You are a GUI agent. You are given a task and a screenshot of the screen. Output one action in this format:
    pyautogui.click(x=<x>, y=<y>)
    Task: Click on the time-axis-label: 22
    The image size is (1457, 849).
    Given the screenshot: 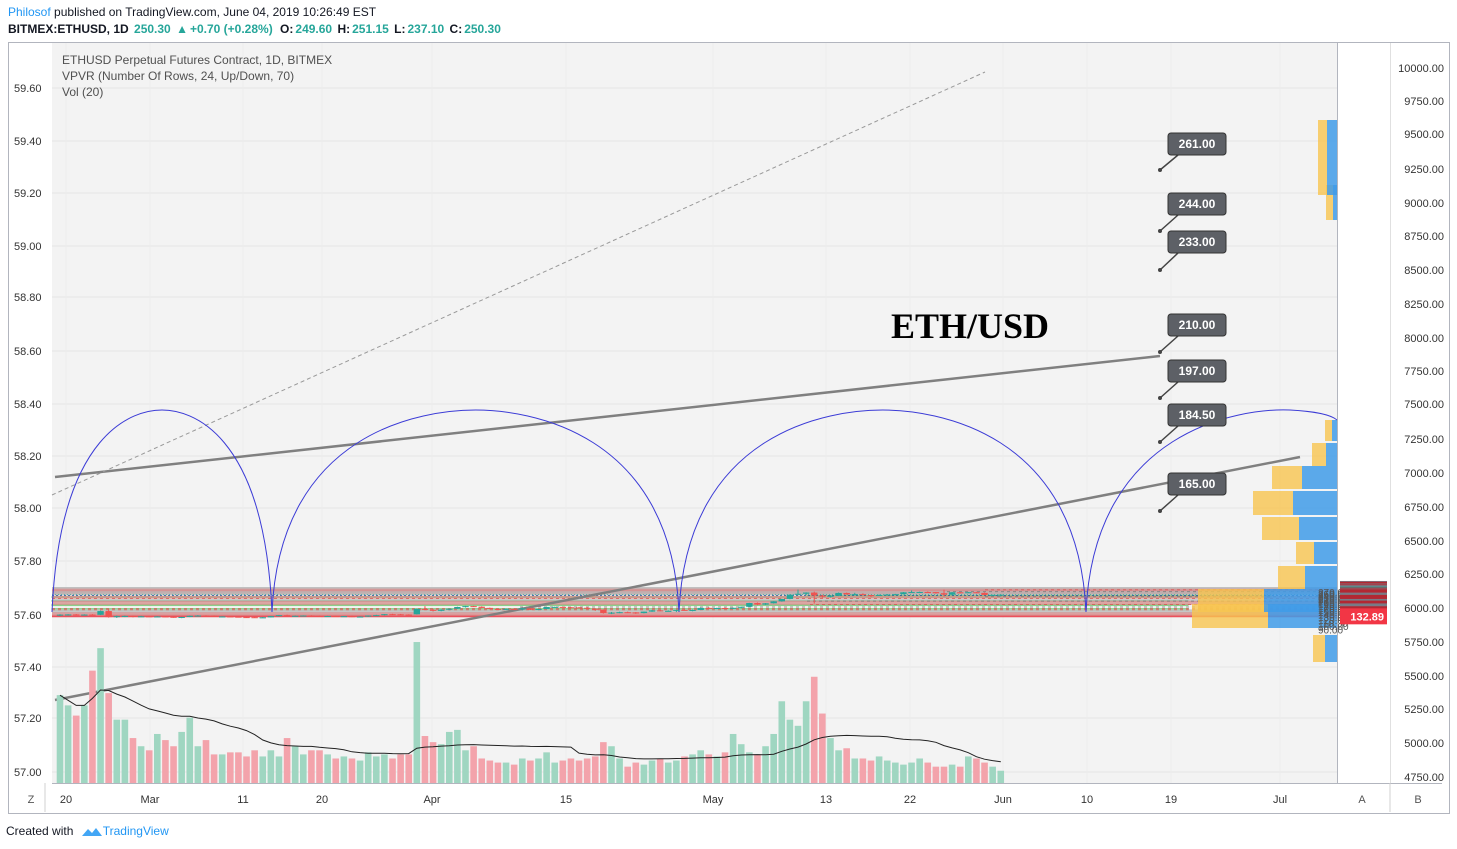 What is the action you would take?
    pyautogui.click(x=910, y=800)
    